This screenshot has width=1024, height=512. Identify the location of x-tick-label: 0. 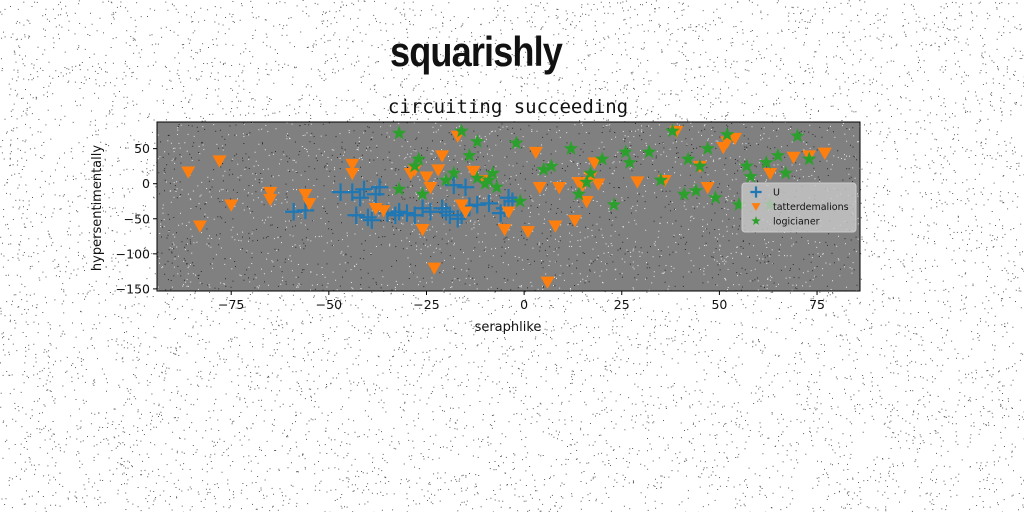
(524, 304).